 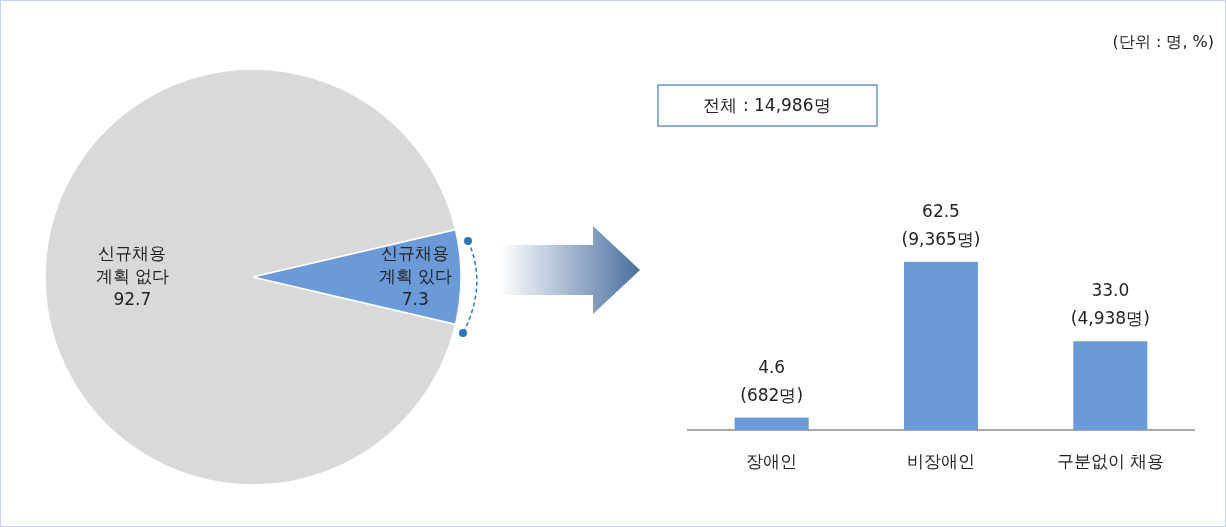 What do you see at coordinates (767, 105) in the screenshot?
I see `text: 전체 : 14,986명` at bounding box center [767, 105].